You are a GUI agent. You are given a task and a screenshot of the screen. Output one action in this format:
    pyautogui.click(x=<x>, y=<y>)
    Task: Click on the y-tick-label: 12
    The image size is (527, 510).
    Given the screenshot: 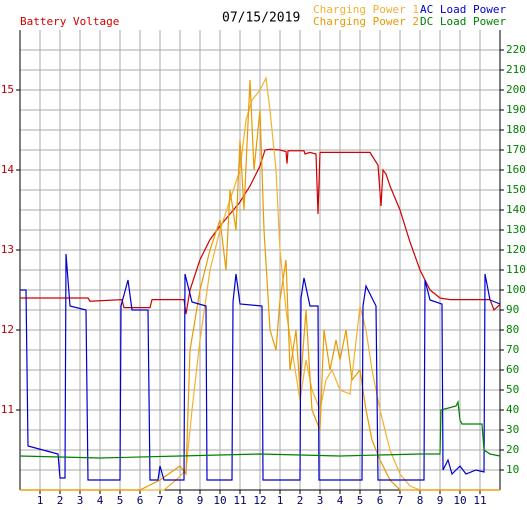 What is the action you would take?
    pyautogui.click(x=7, y=329)
    